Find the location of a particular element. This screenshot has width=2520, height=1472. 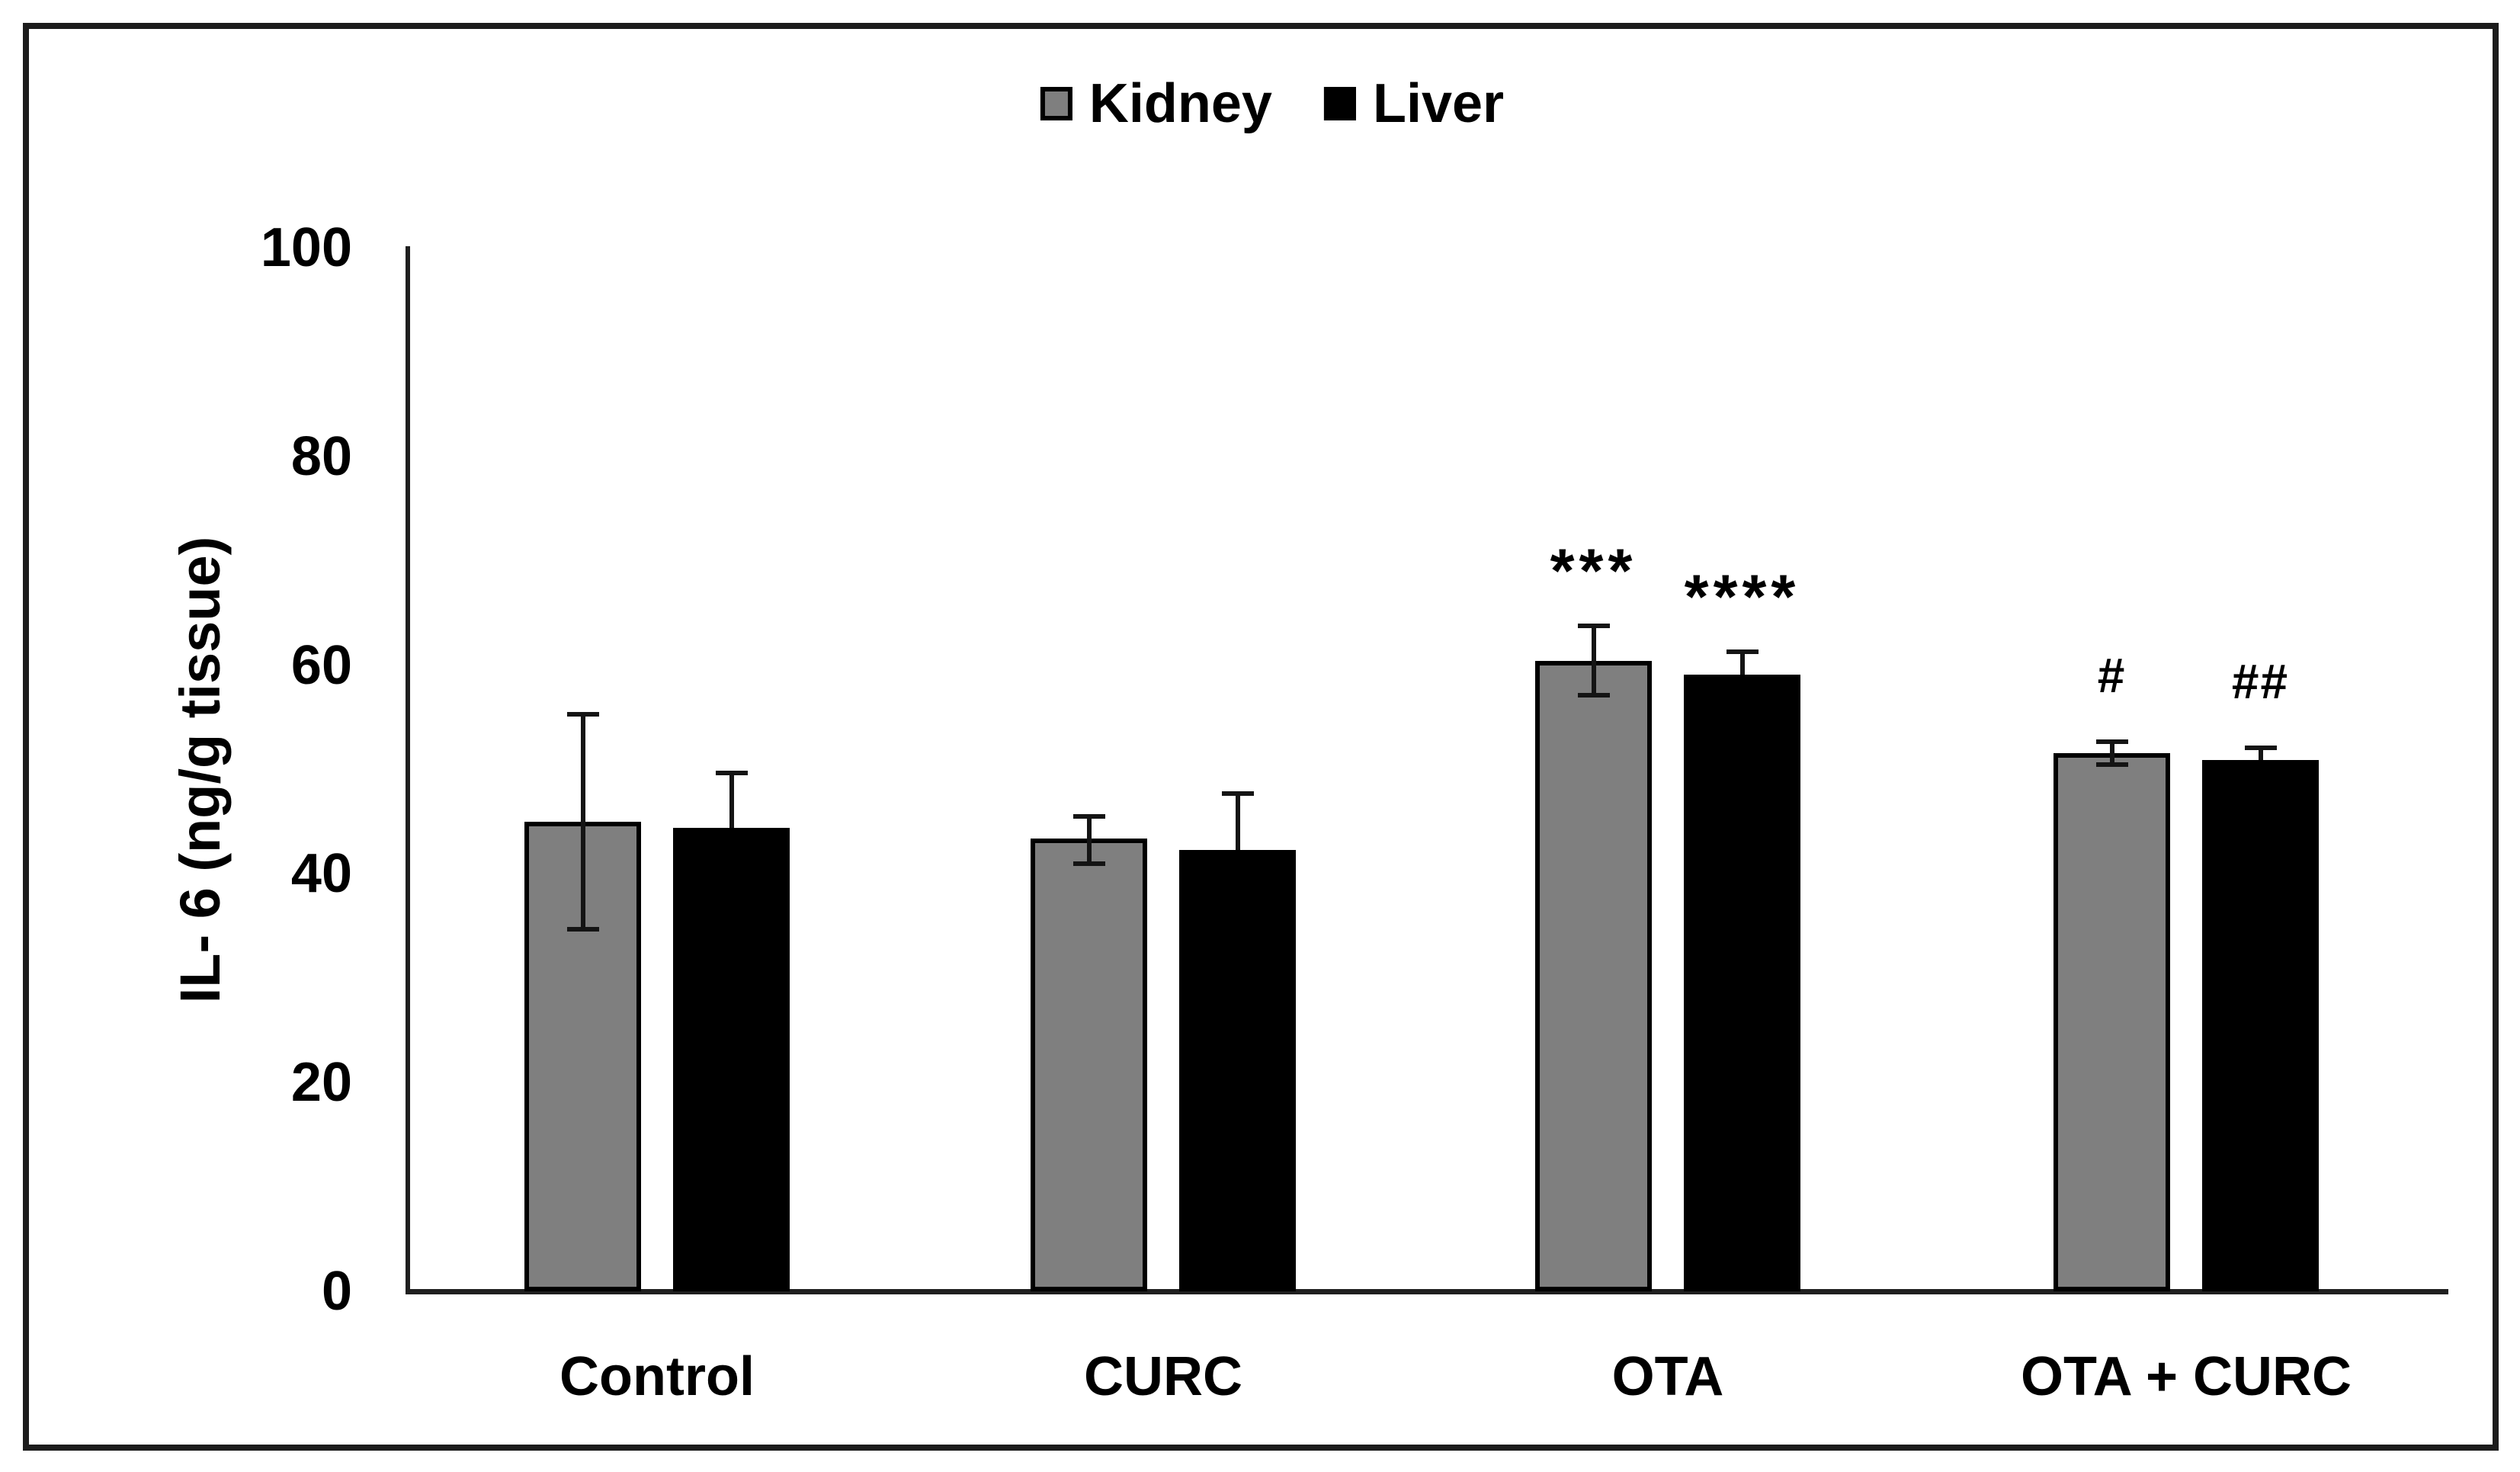

legend-label-kidney: Kidney is located at coordinates (1180, 103).